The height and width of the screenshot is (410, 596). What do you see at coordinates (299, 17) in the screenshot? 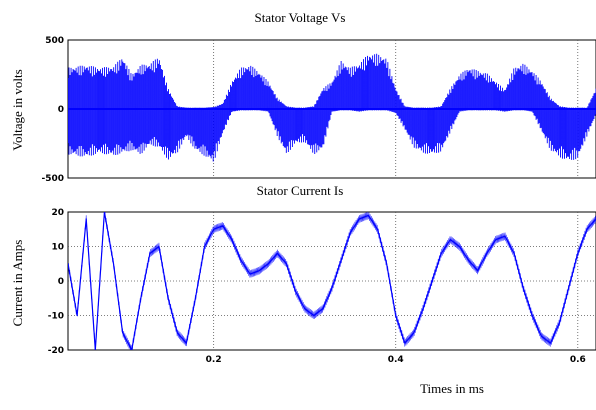
I see `voltage-chart-title: Stator Voltage Vs` at bounding box center [299, 17].